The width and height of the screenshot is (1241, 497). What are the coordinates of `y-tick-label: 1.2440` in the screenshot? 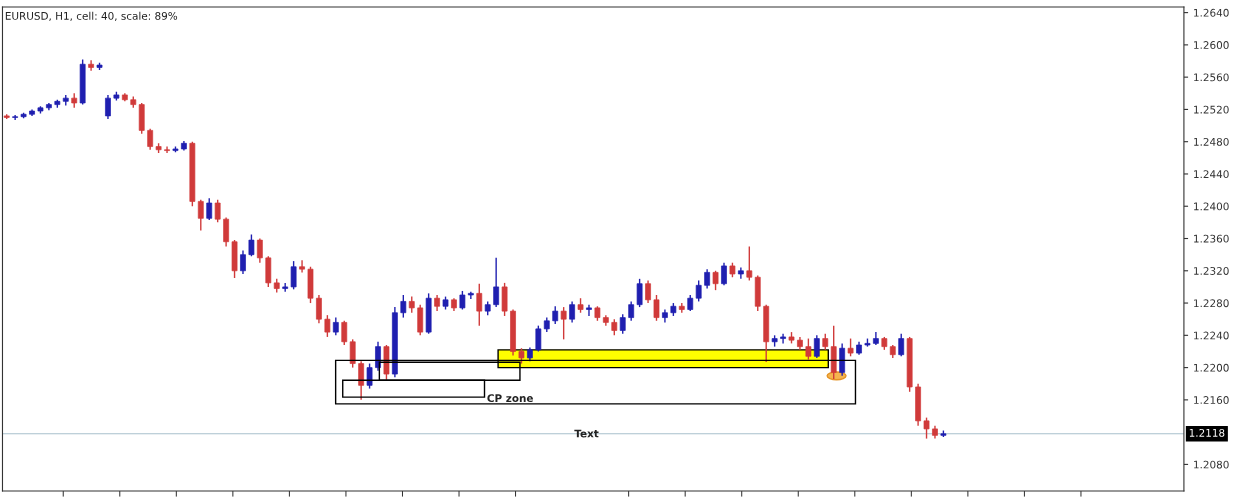 It's located at (1211, 174).